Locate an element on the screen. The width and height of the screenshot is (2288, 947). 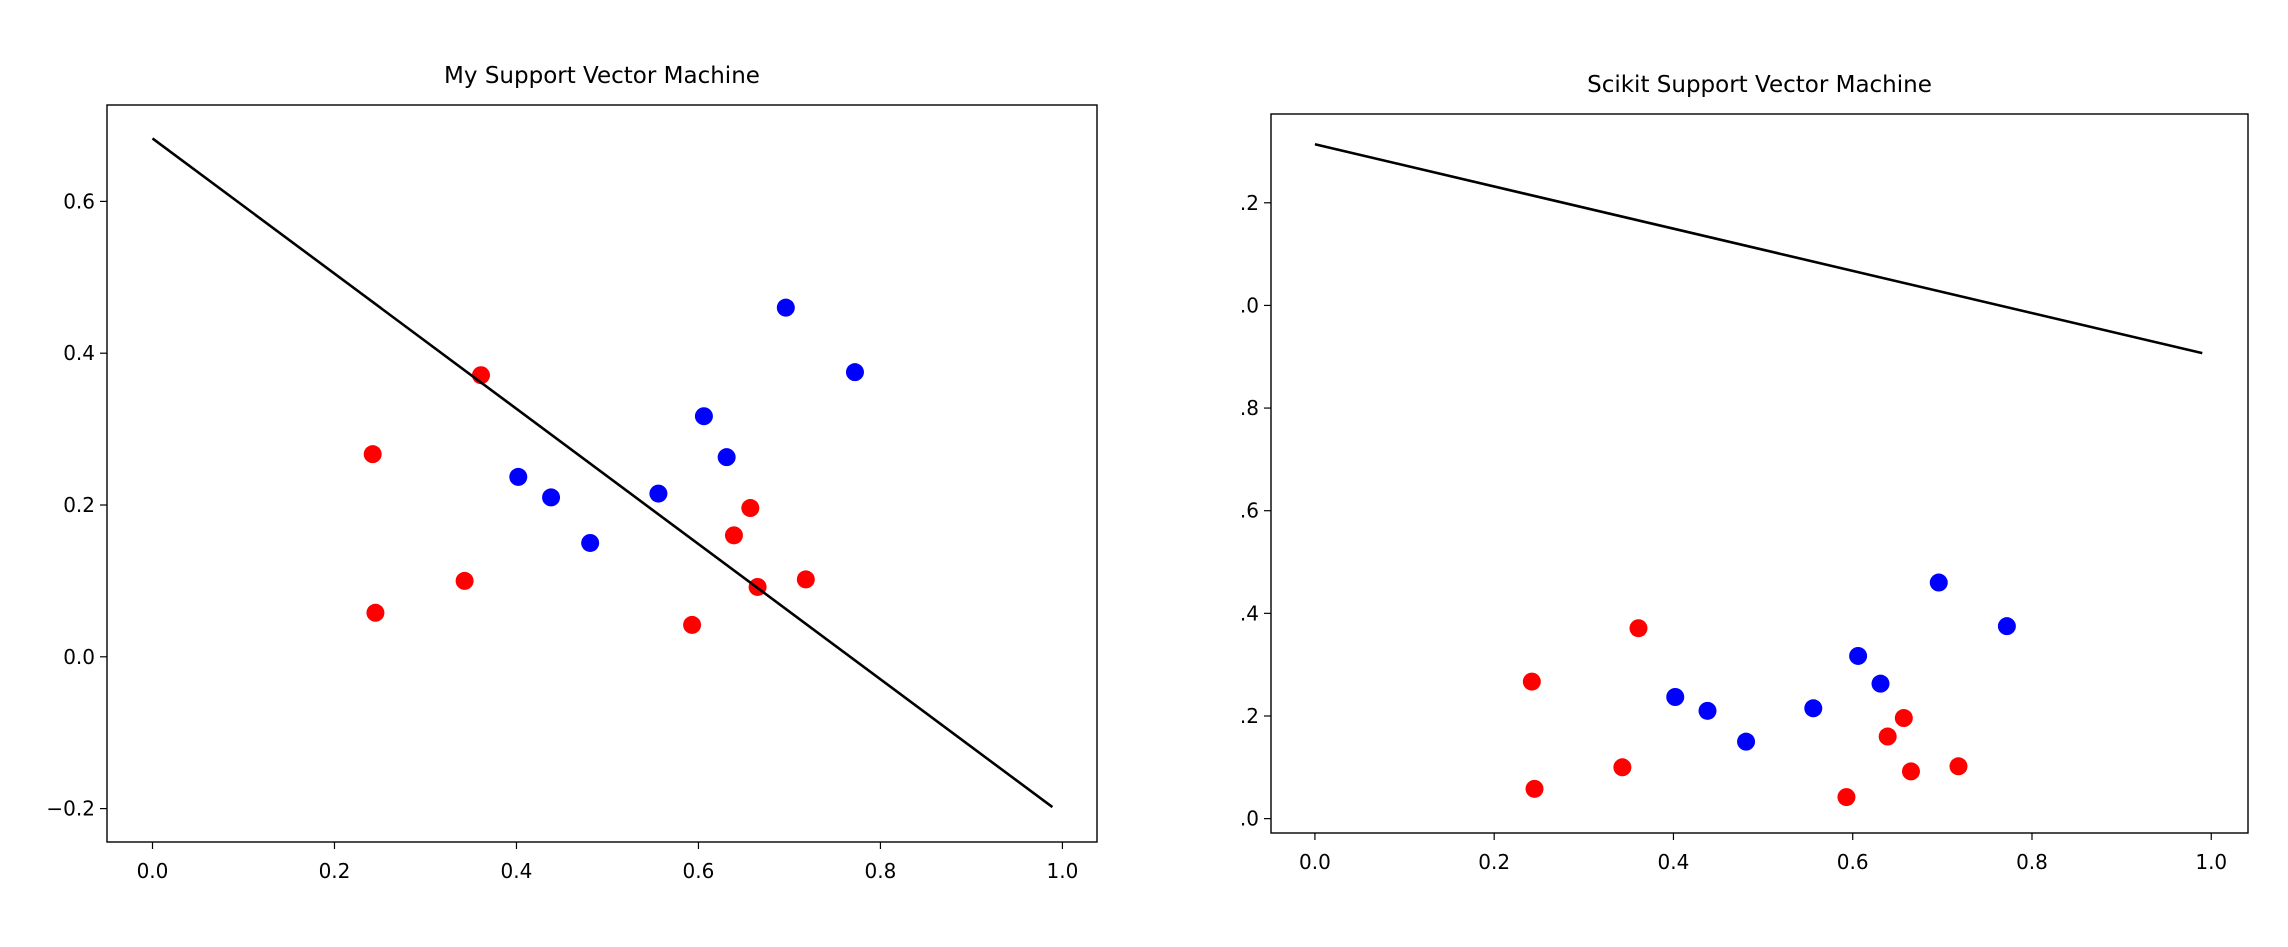
y-tick-label: −0.2 is located at coordinates (70, 809).